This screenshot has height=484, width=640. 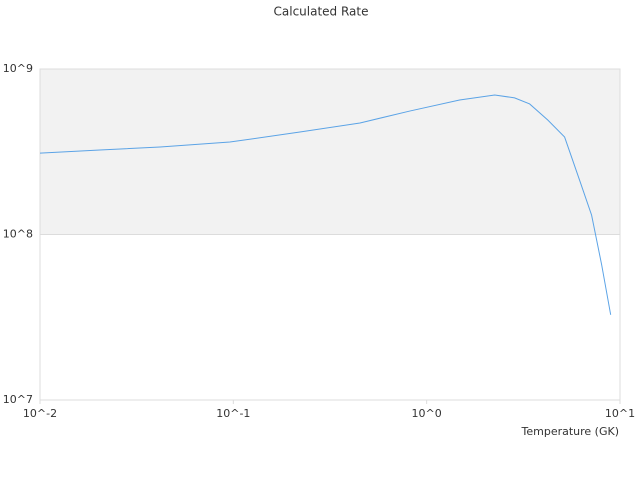 I want to click on y-tick-label: 10^7, so click(x=18, y=399).